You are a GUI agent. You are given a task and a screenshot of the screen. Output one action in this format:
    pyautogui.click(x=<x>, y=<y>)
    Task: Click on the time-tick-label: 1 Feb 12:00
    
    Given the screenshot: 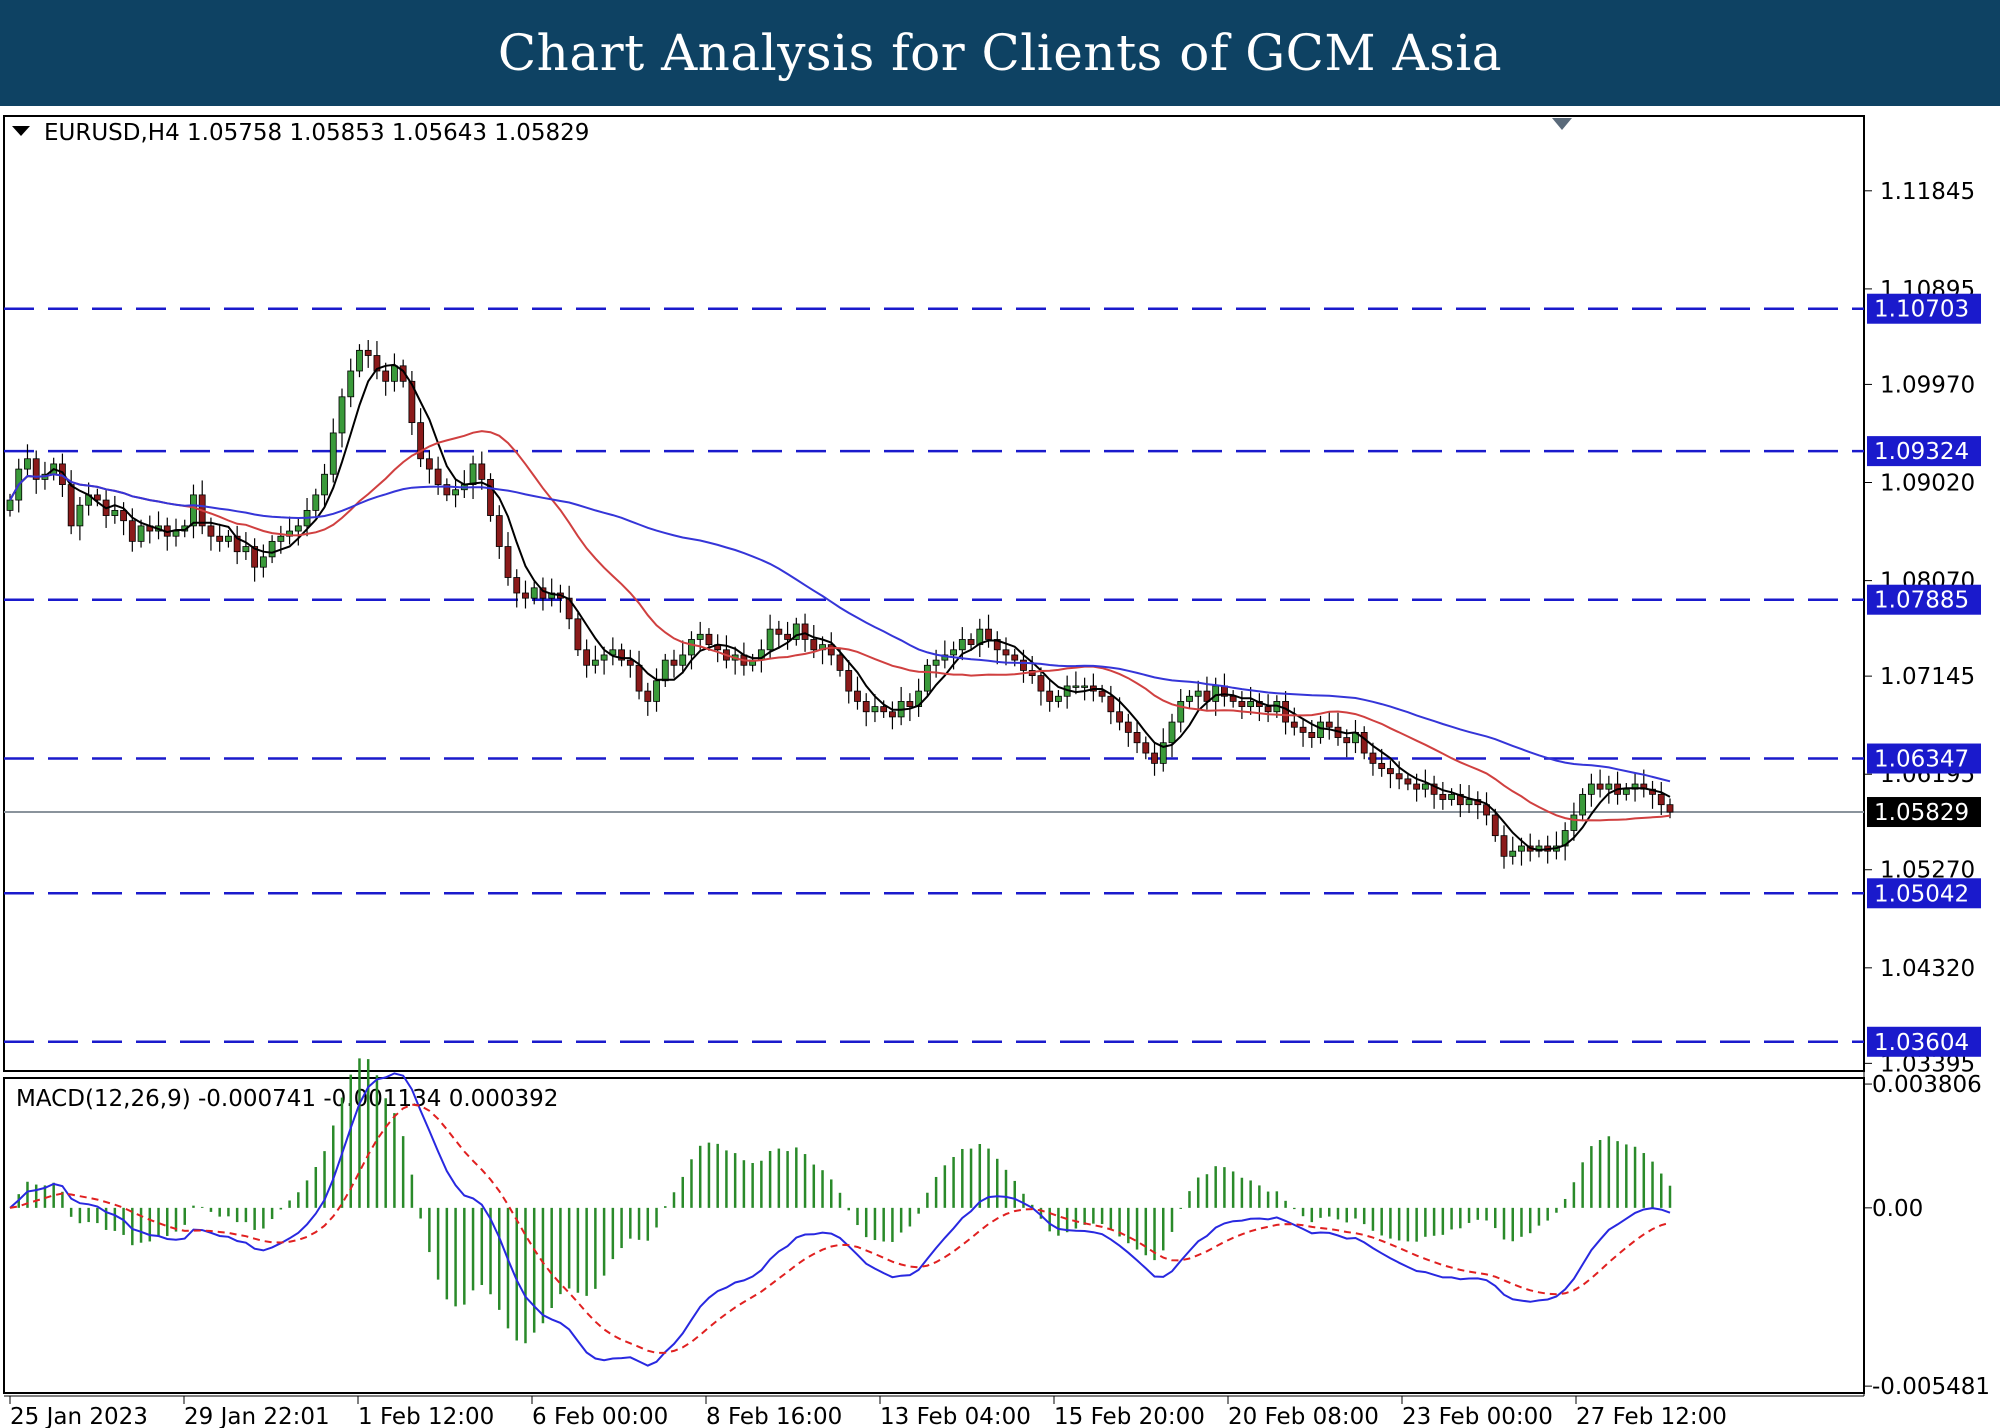 What is the action you would take?
    pyautogui.click(x=426, y=1416)
    